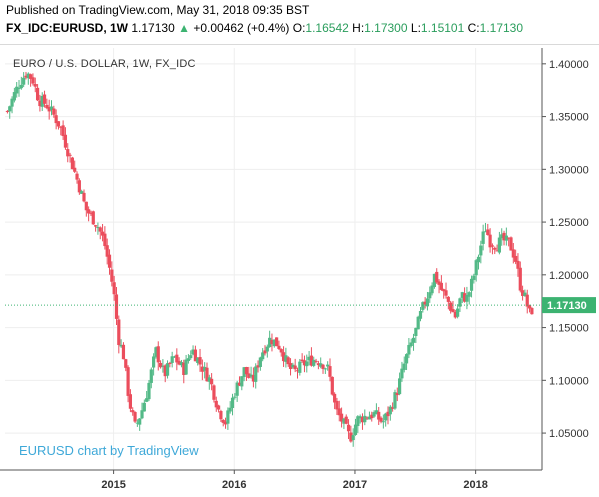 The height and width of the screenshot is (497, 599). I want to click on close-value: 1.17130, so click(501, 28).